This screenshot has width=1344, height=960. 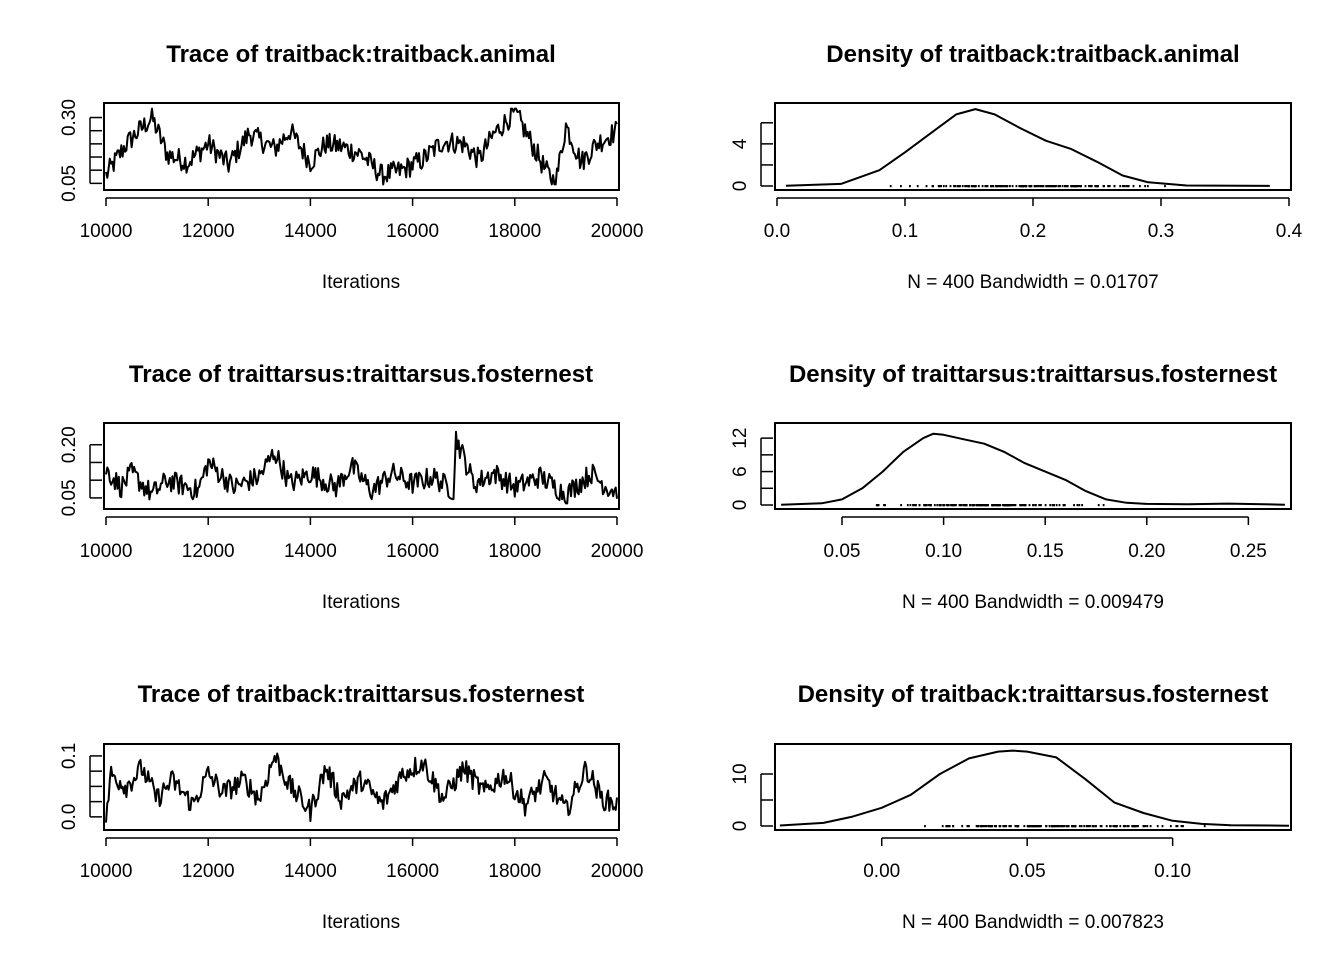 I want to click on panel-title: Density of traitback:traitback.animal, so click(x=1032, y=54).